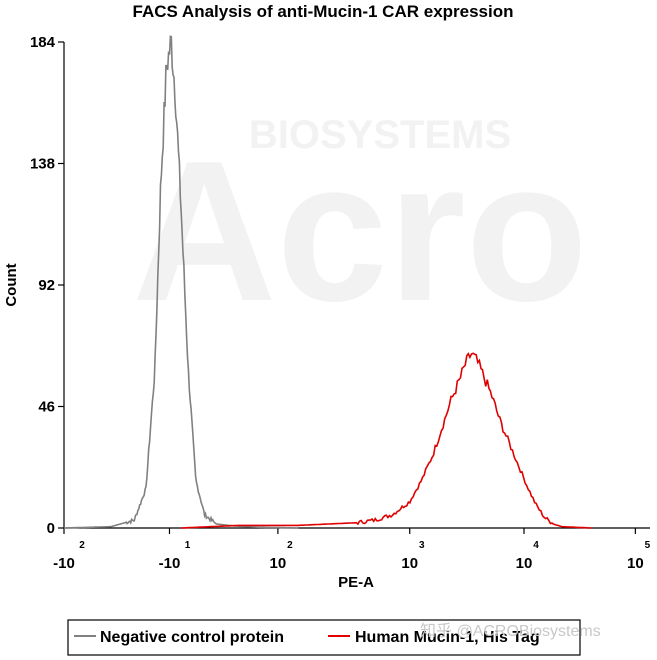  Describe the element at coordinates (11, 284) in the screenshot. I see `y-axis-label: Count` at that location.